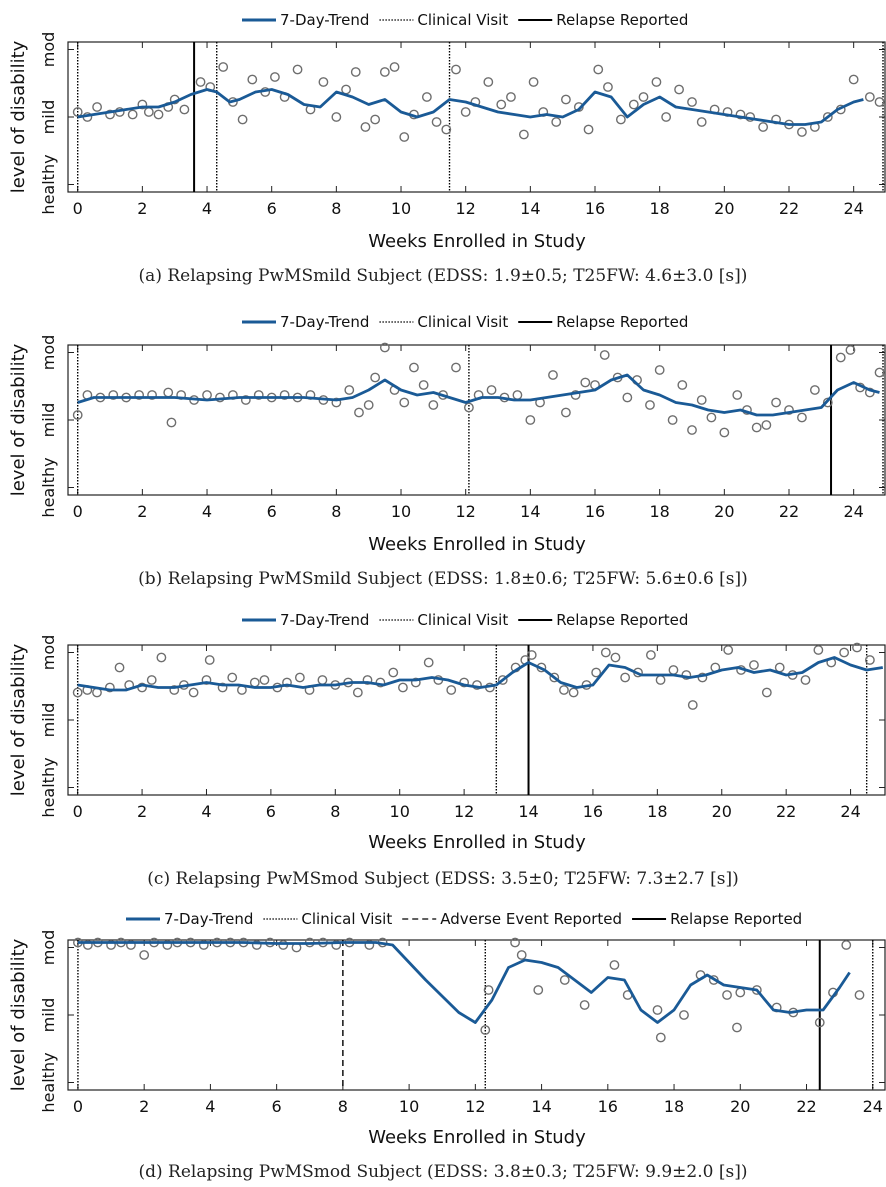  I want to click on x-tick-label: 16, so click(595, 511).